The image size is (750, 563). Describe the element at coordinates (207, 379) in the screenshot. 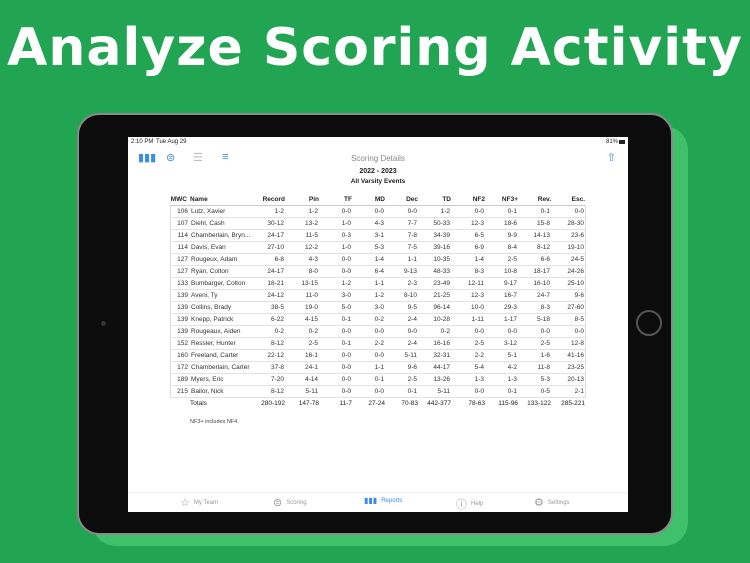

I see `cell-name: Myers, Eric` at that location.